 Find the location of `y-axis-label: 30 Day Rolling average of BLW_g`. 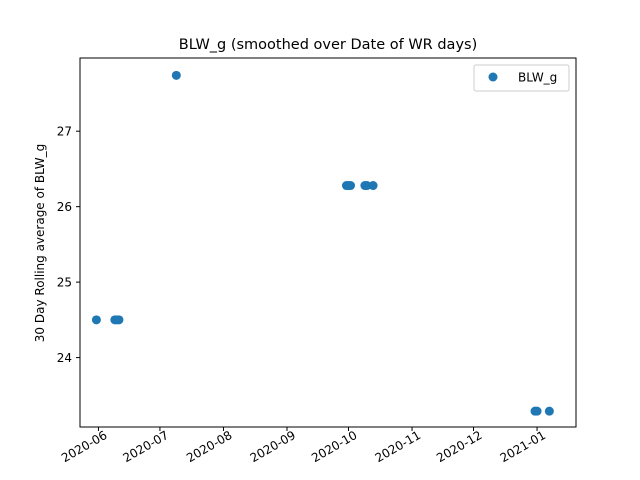

y-axis-label: 30 Day Rolling average of BLW_g is located at coordinates (40, 243).